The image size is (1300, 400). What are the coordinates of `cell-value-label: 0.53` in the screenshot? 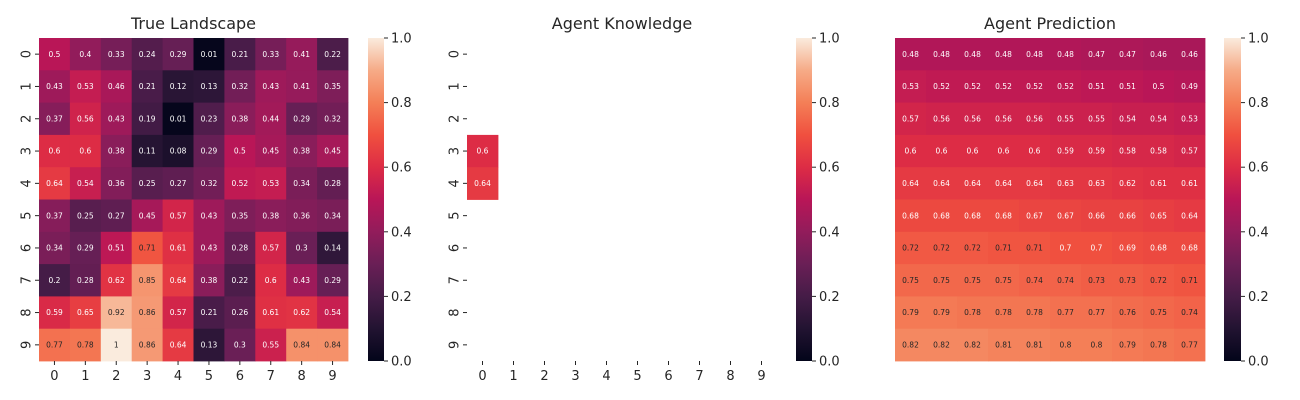 It's located at (1189, 118).